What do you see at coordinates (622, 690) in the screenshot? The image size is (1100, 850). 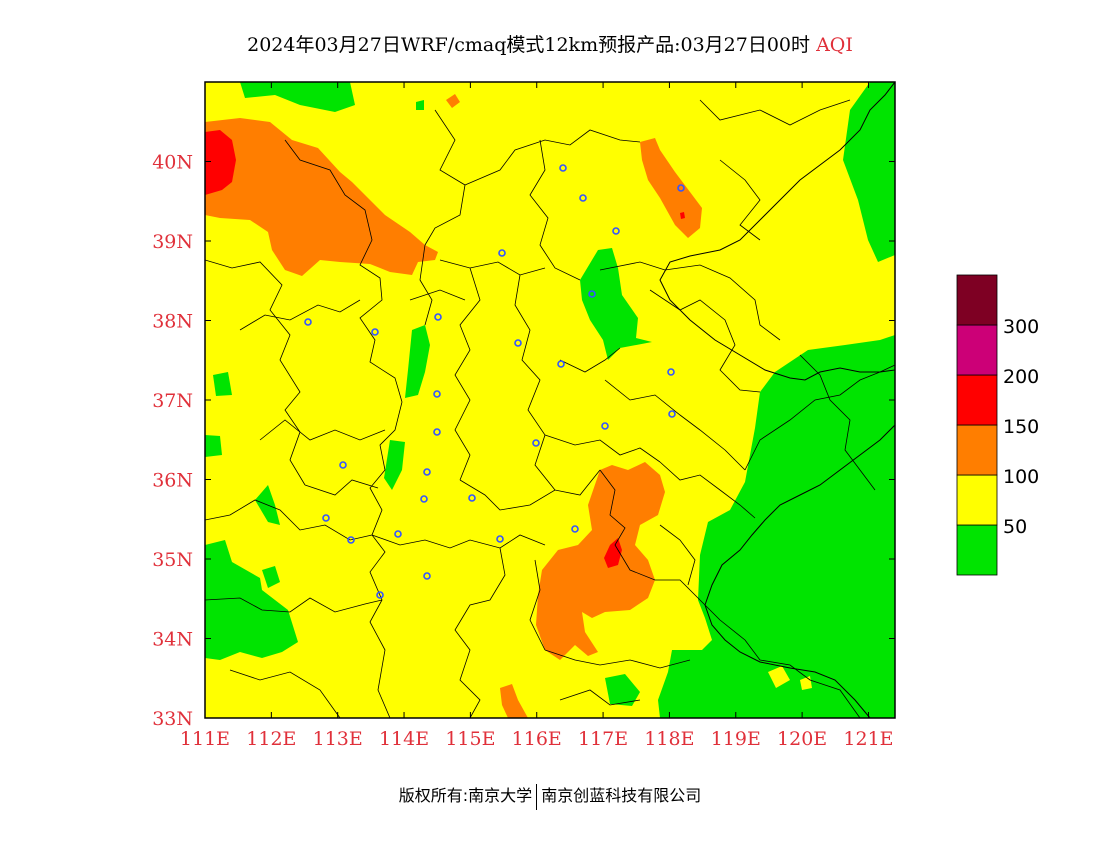 I see `green-region-south` at bounding box center [622, 690].